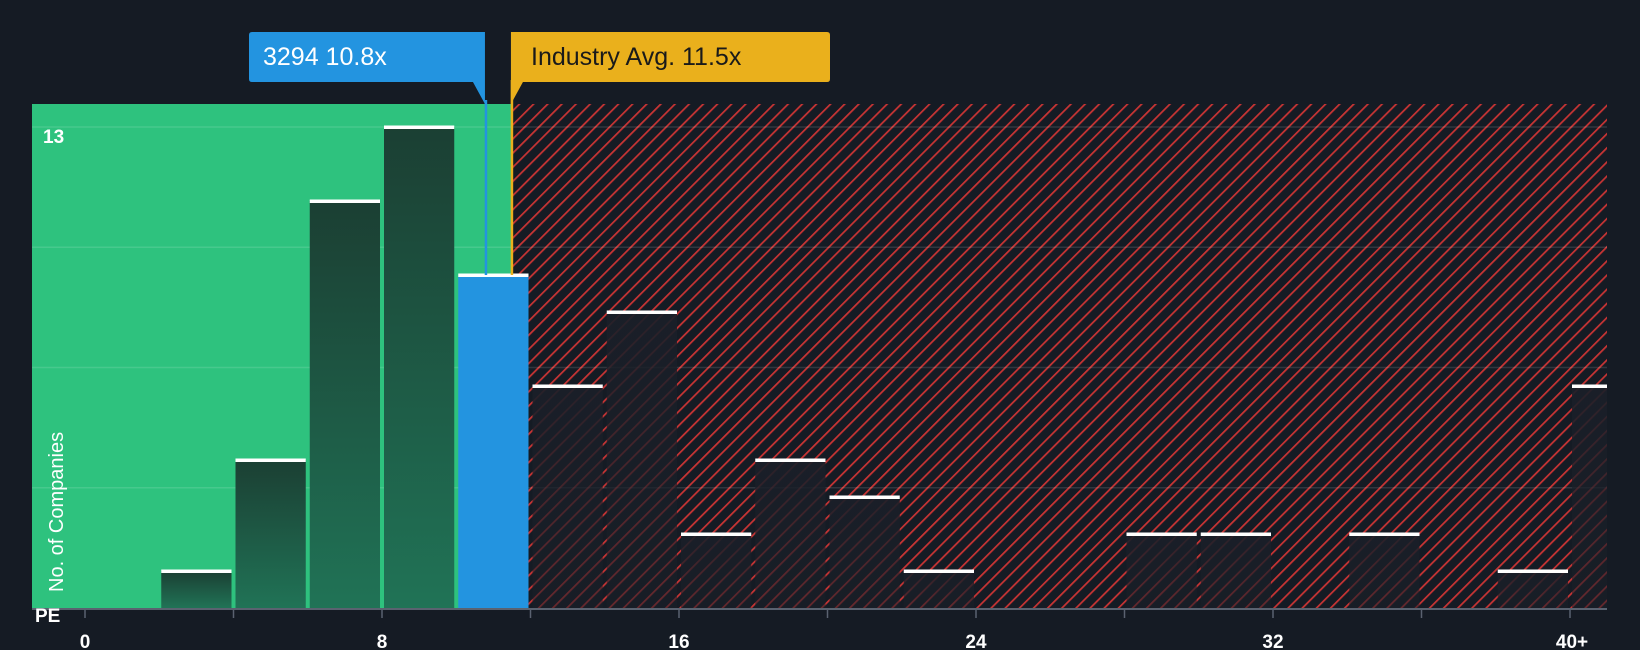  I want to click on company-callout-box, so click(367, 68).